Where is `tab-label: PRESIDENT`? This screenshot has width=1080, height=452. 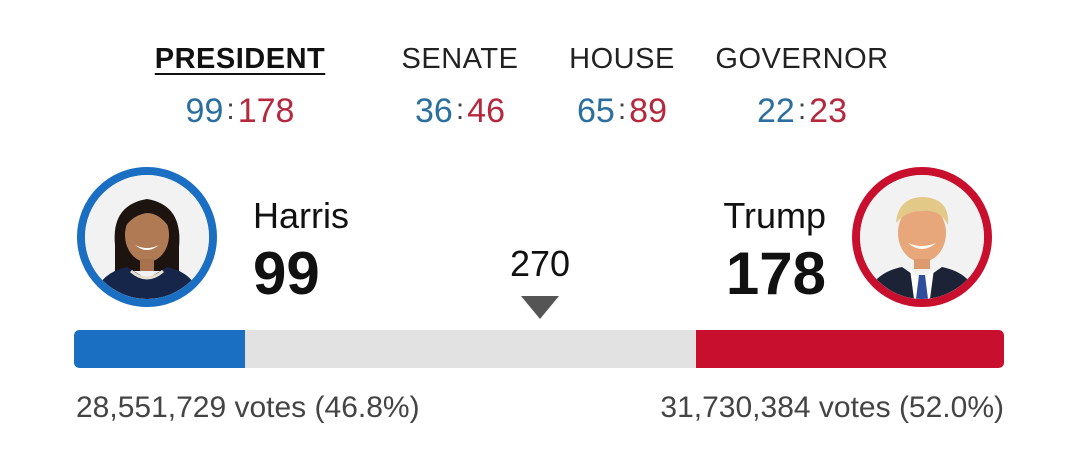 tab-label: PRESIDENT is located at coordinates (240, 59).